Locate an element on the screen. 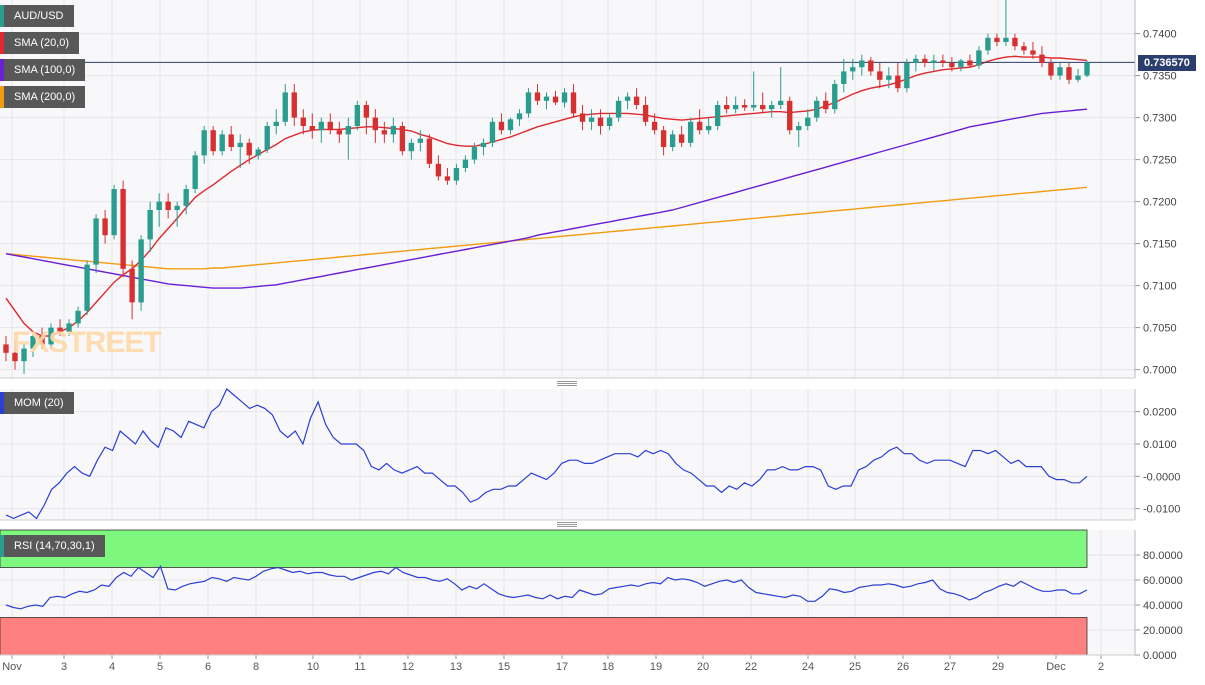 Image resolution: width=1205 pixels, height=685 pixels. price-tick-label: 0.7100 is located at coordinates (1160, 287).